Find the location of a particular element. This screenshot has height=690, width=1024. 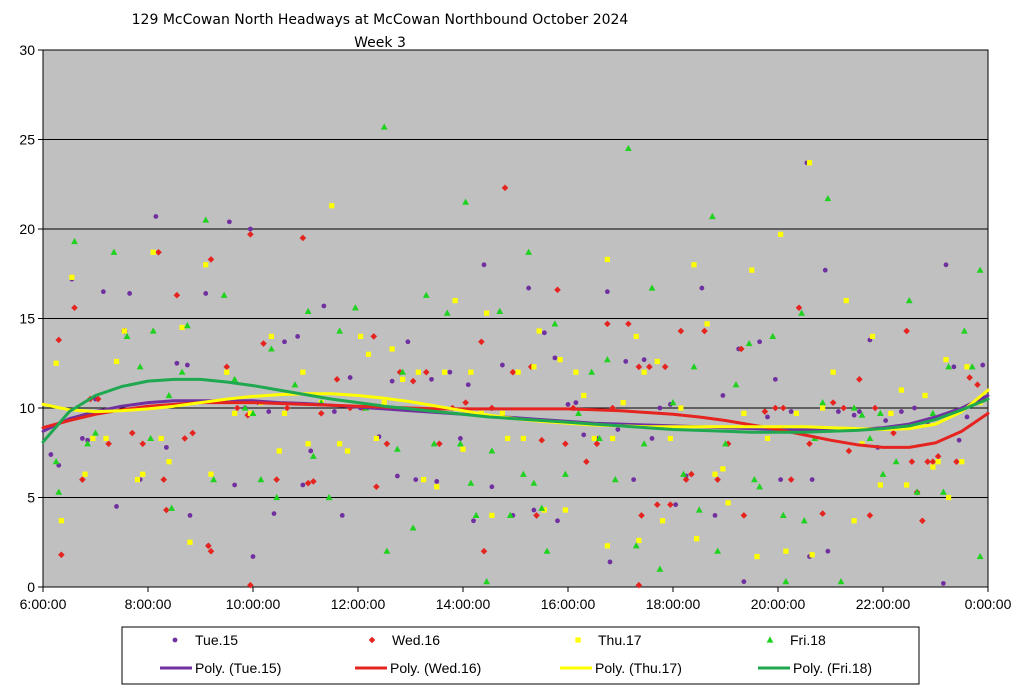

x-tick-label: 8:00:00 is located at coordinates (148, 604).